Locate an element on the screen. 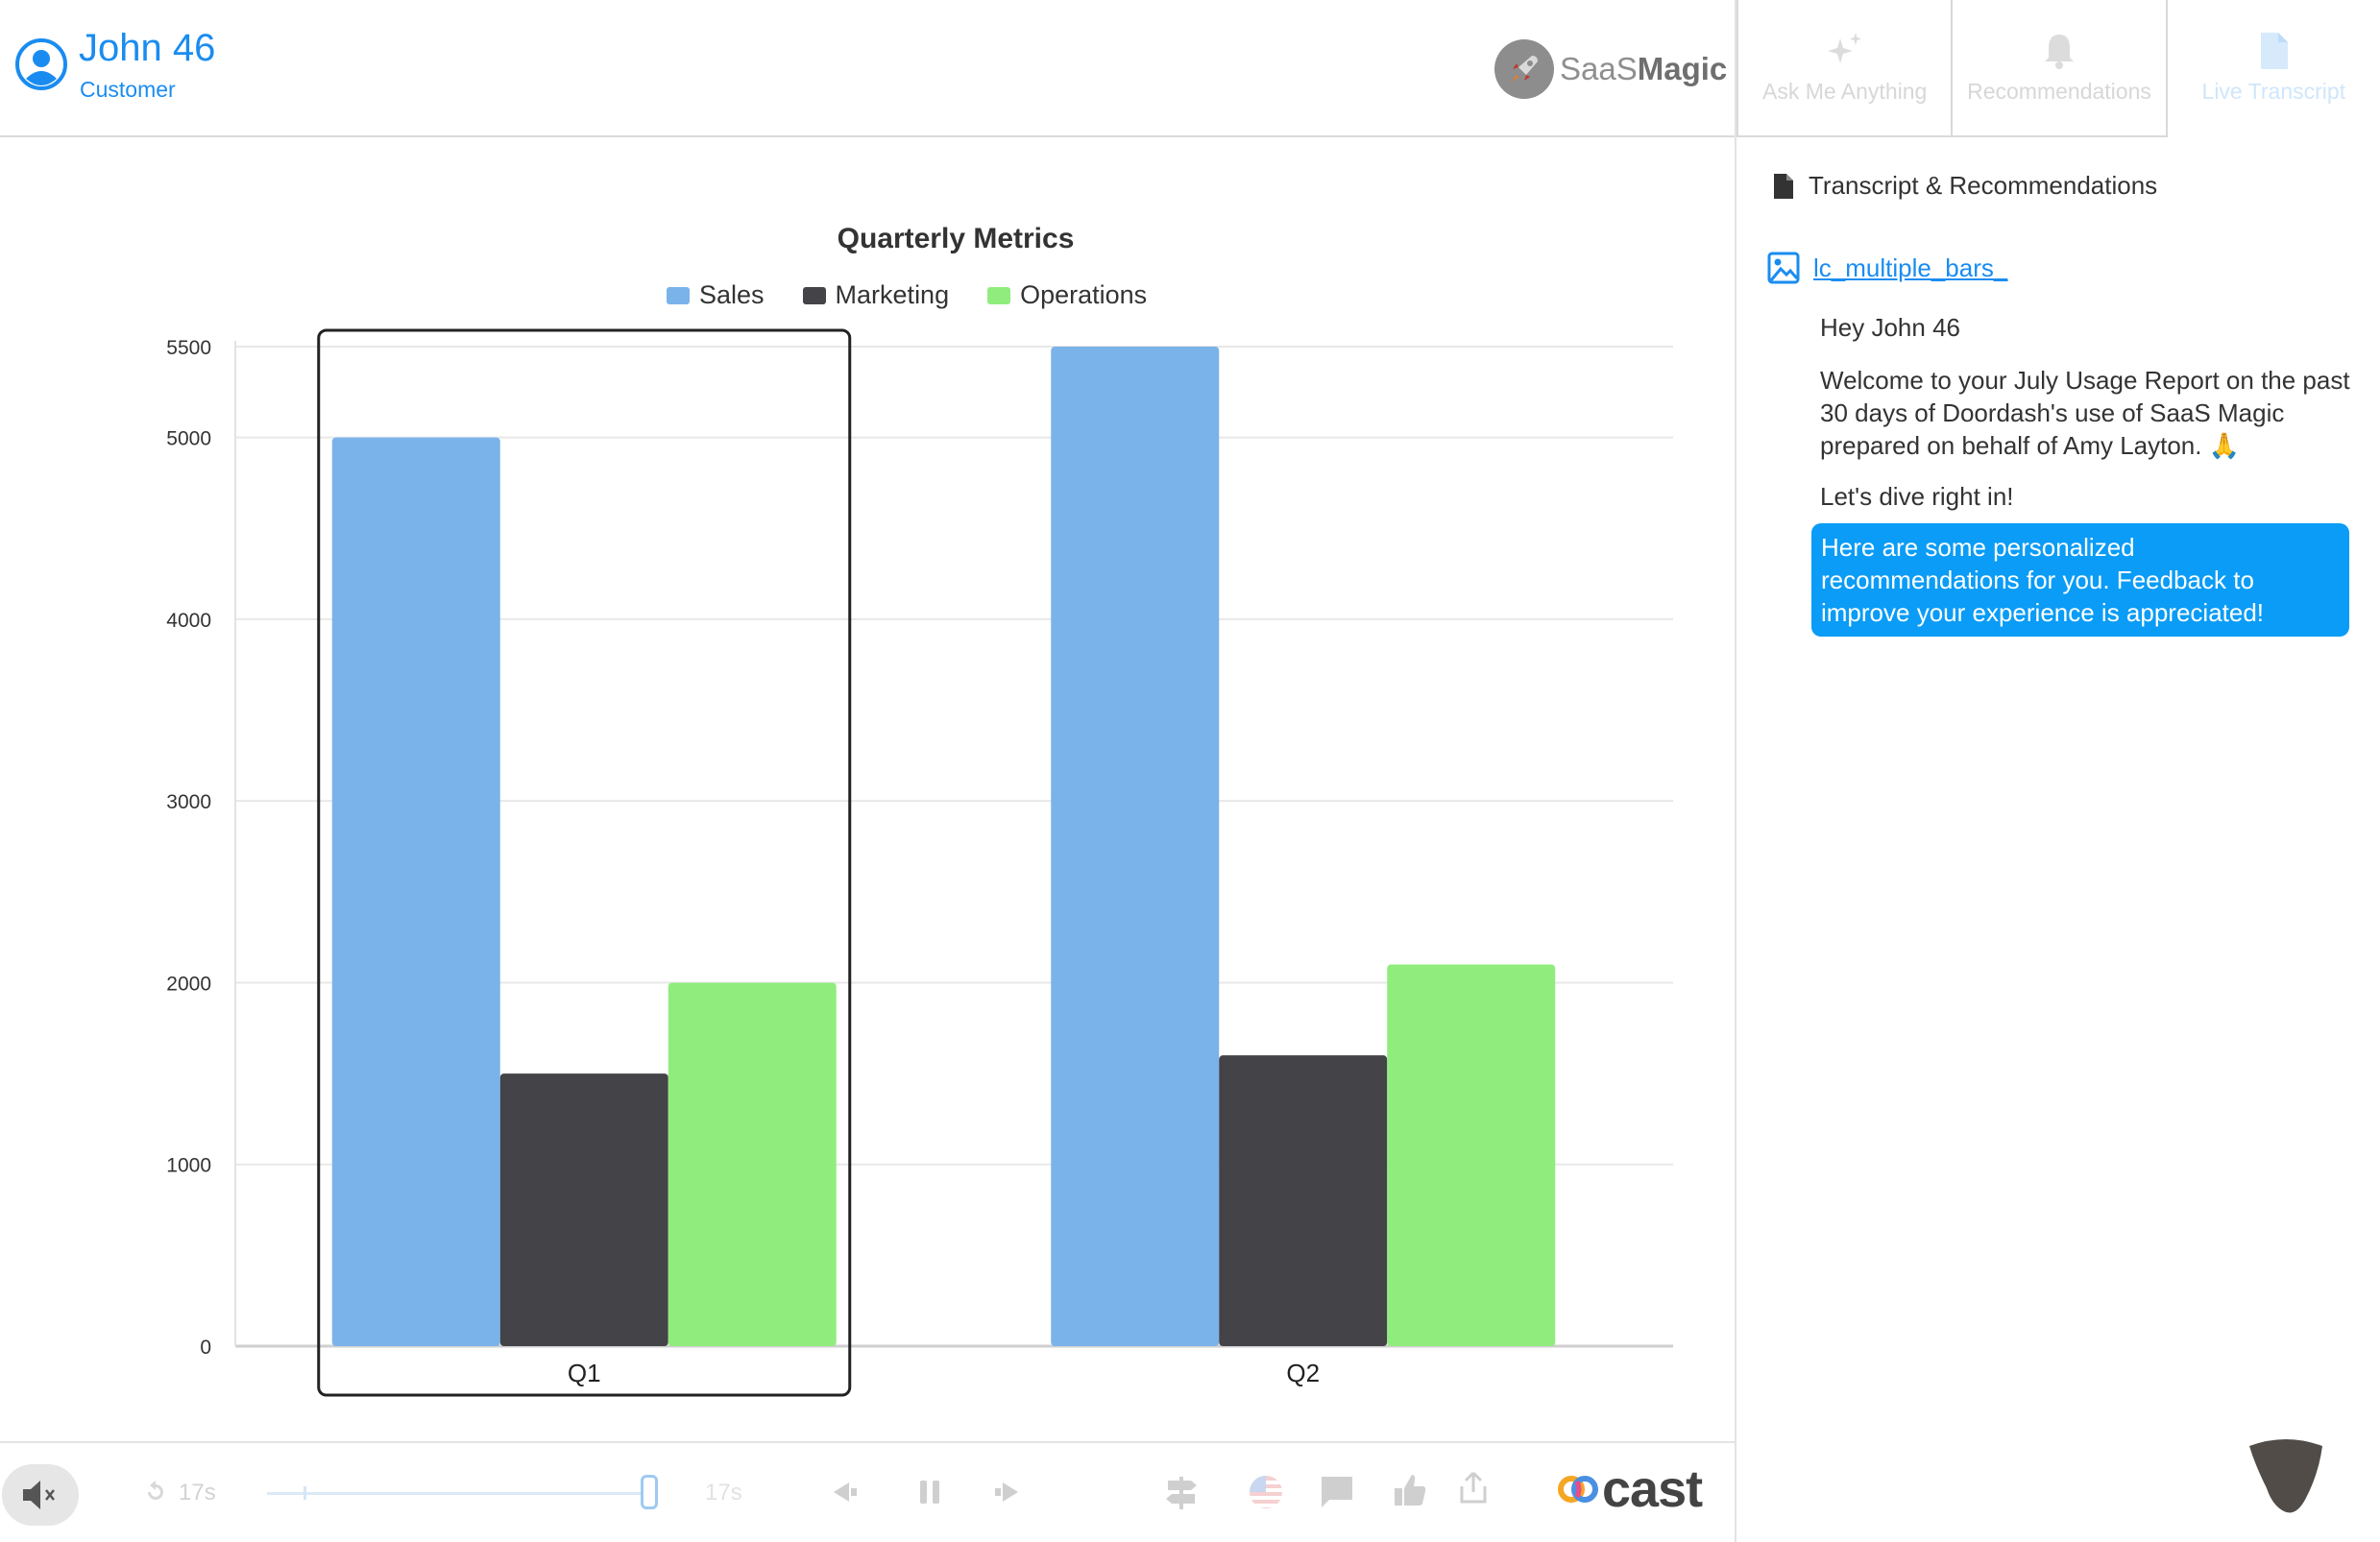 The image size is (2380, 1542). user-name: John 46 is located at coordinates (148, 48).